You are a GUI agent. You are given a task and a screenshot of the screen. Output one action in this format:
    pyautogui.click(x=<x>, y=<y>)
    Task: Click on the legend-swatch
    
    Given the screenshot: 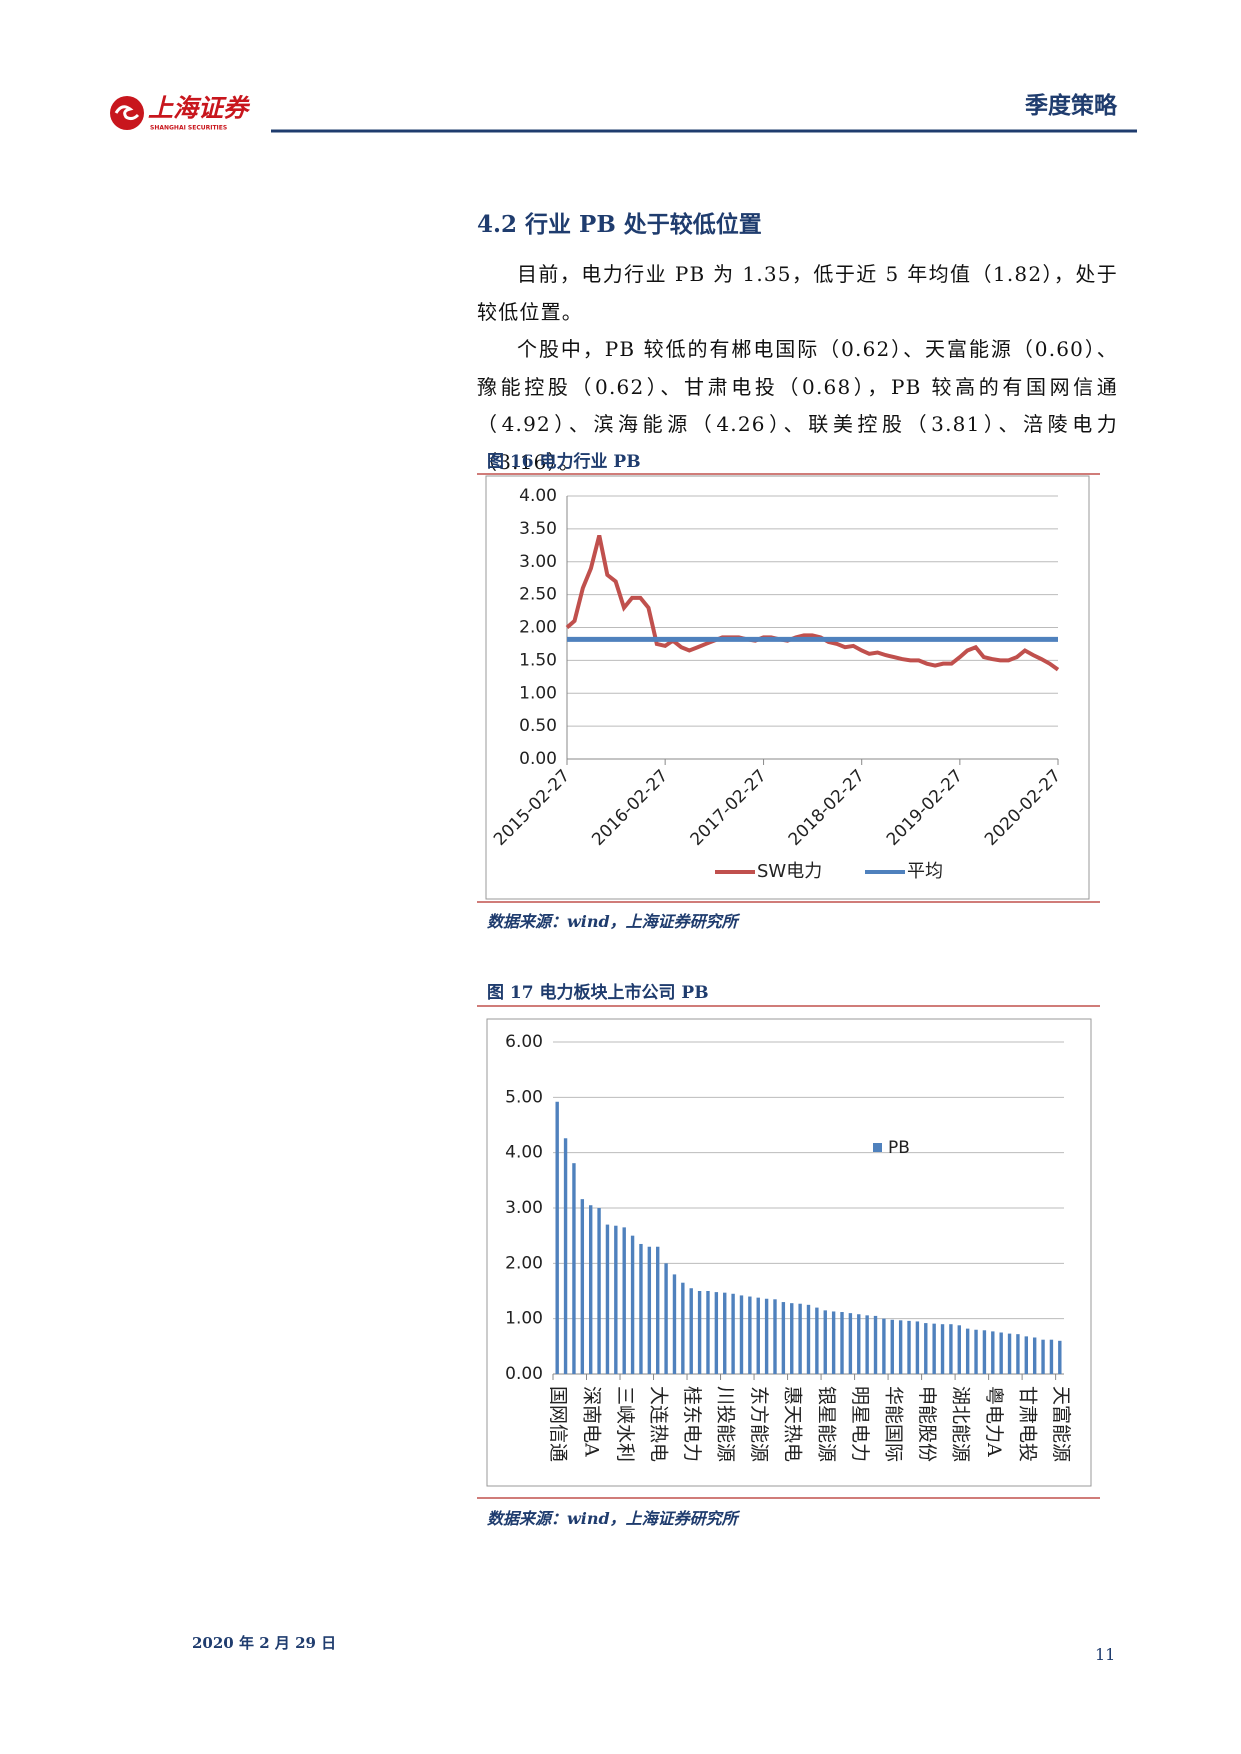 What is the action you would take?
    pyautogui.click(x=877, y=1147)
    